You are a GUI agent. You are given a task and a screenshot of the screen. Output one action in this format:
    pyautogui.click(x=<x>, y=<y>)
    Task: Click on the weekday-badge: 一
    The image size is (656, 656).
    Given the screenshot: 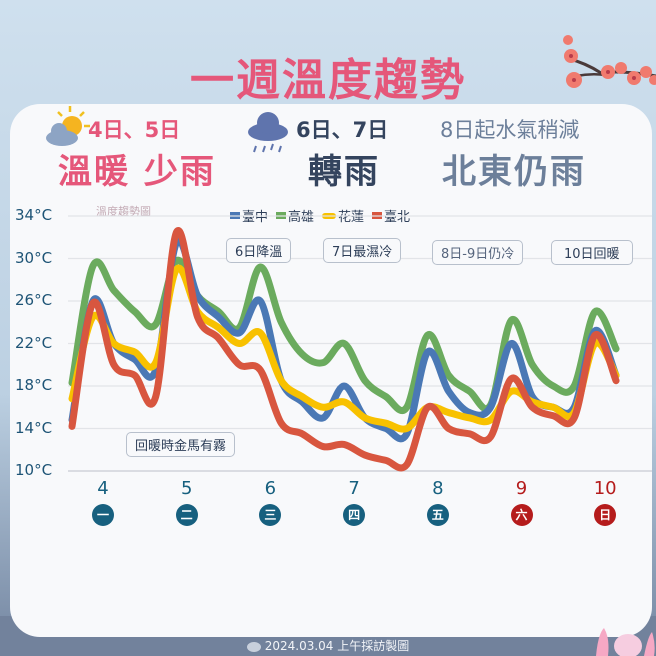 What is the action you would take?
    pyautogui.click(x=103, y=515)
    